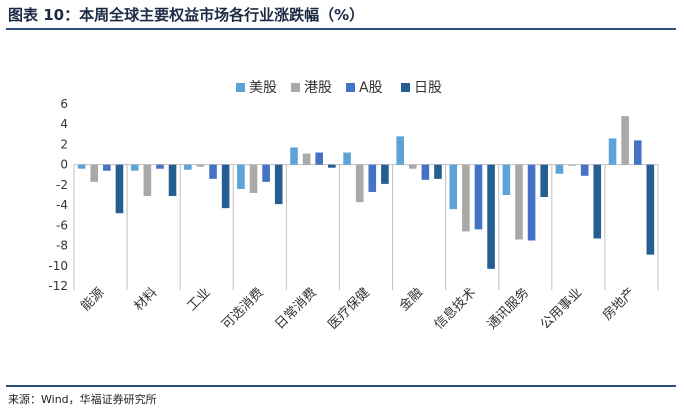 The height and width of the screenshot is (408, 684). What do you see at coordinates (263, 88) in the screenshot?
I see `legend-label: 美股` at bounding box center [263, 88].